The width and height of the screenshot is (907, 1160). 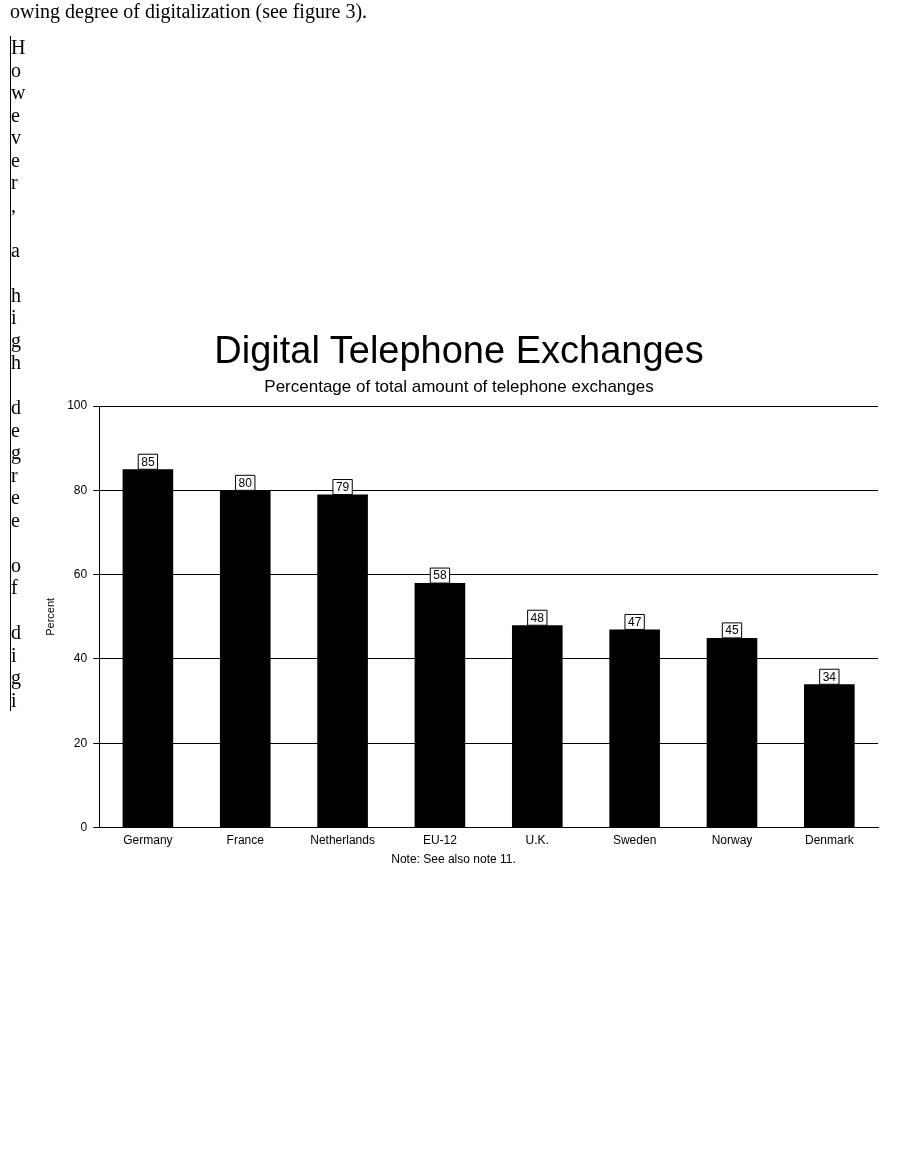 I want to click on y-tick-label: 20, so click(x=80, y=742).